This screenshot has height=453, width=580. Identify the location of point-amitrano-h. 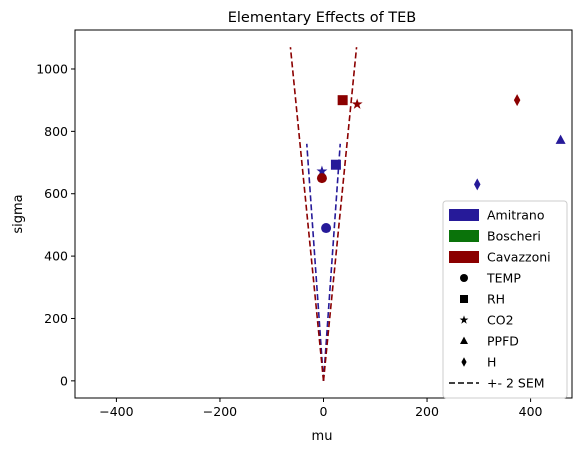
(477, 184).